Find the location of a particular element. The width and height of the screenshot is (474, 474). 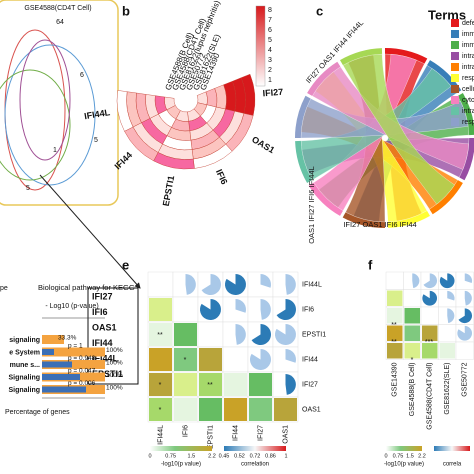

venn-count: 5 is located at coordinates (28, 188).